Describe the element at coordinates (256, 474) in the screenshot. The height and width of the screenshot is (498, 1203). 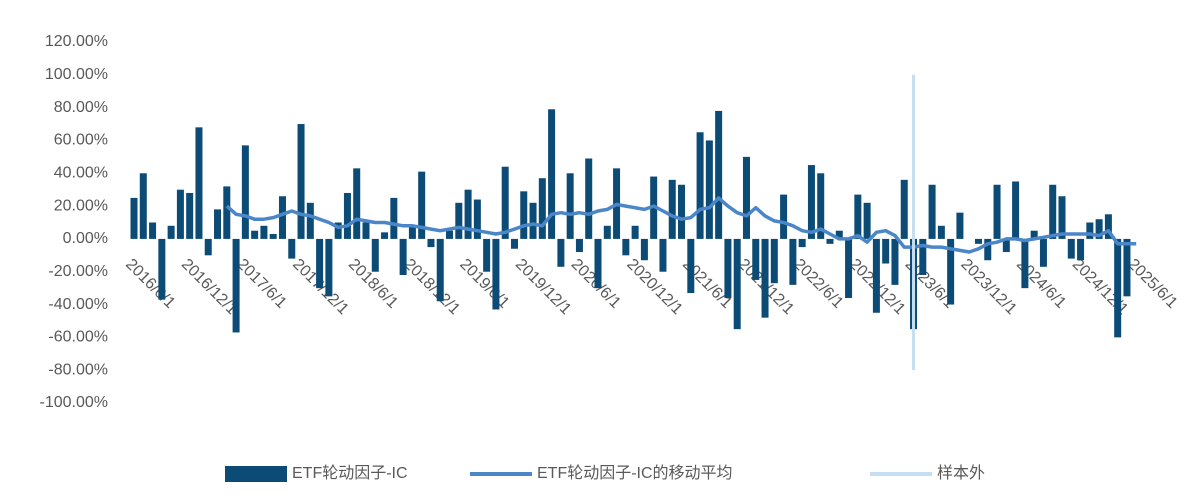
I see `legend-swatch` at that location.